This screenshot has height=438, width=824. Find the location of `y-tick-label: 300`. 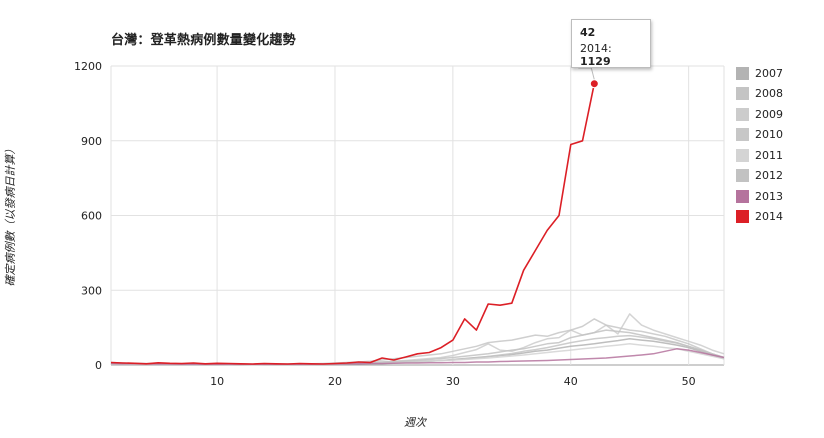

y-tick-label: 300 is located at coordinates (91, 290).